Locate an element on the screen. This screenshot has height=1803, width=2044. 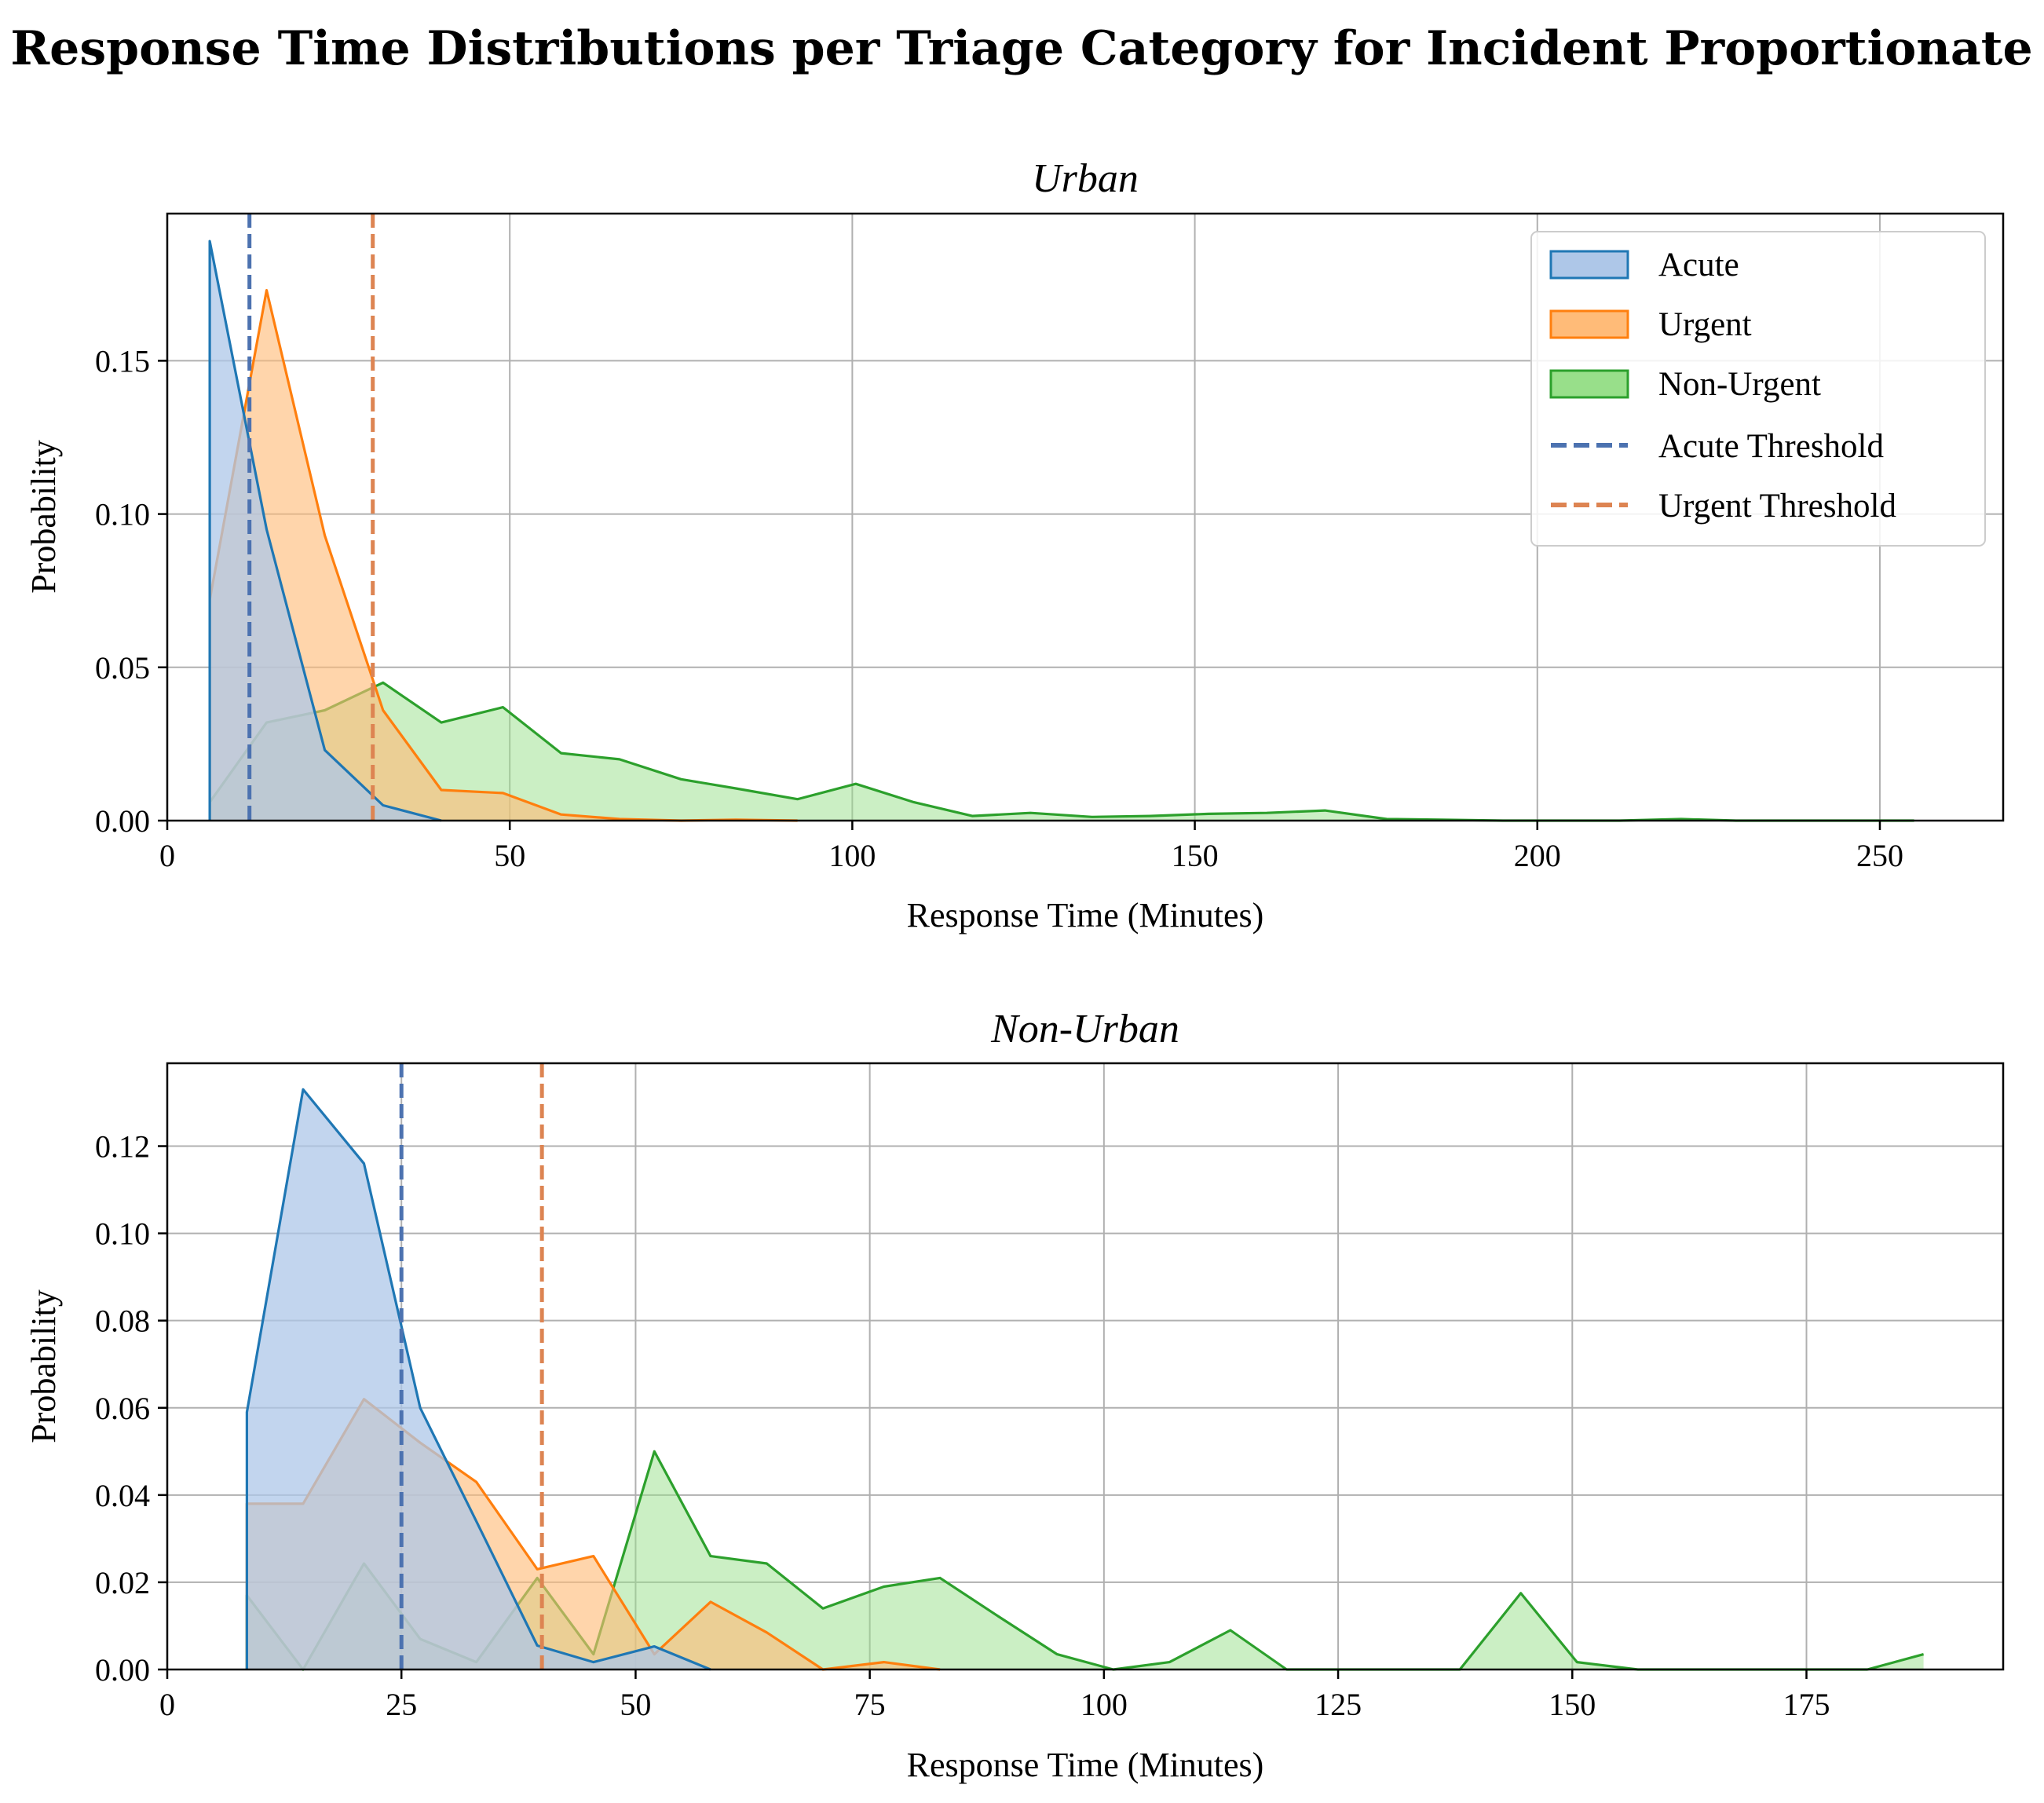
urban-x-tick-label: 100 is located at coordinates (852, 855).